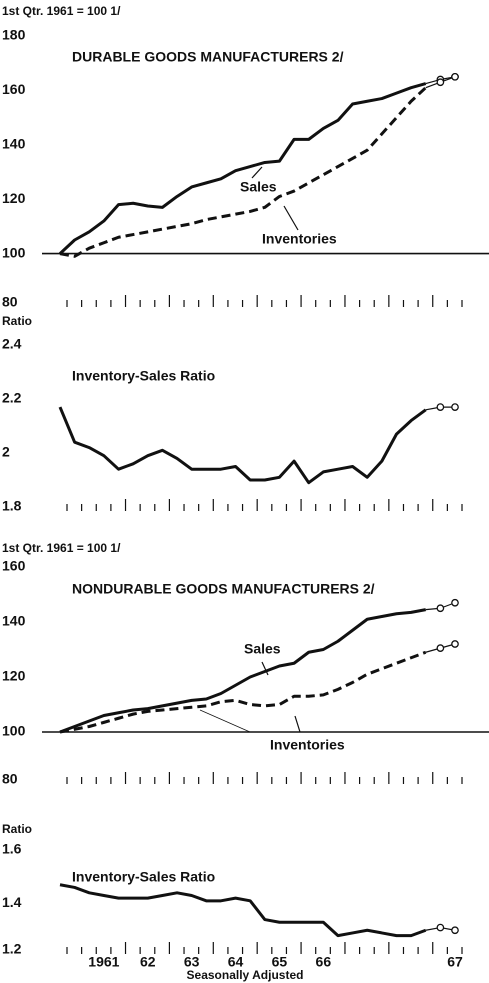  What do you see at coordinates (12, 506) in the screenshot?
I see `y-tick-label: 1.8` at bounding box center [12, 506].